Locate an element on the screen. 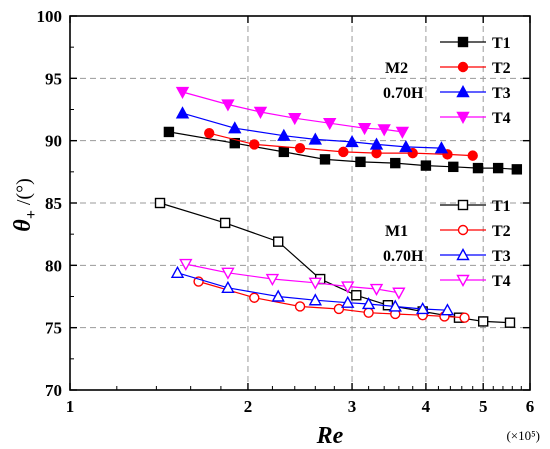 The height and width of the screenshot is (449, 550). legend-label: T3 is located at coordinates (501, 256).